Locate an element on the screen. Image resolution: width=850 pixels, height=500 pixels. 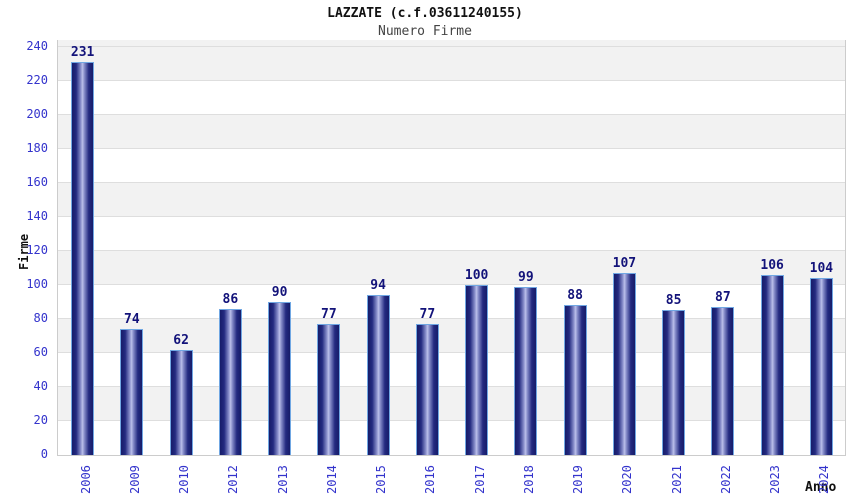
bar-value-label: 86 is located at coordinates (230, 299).